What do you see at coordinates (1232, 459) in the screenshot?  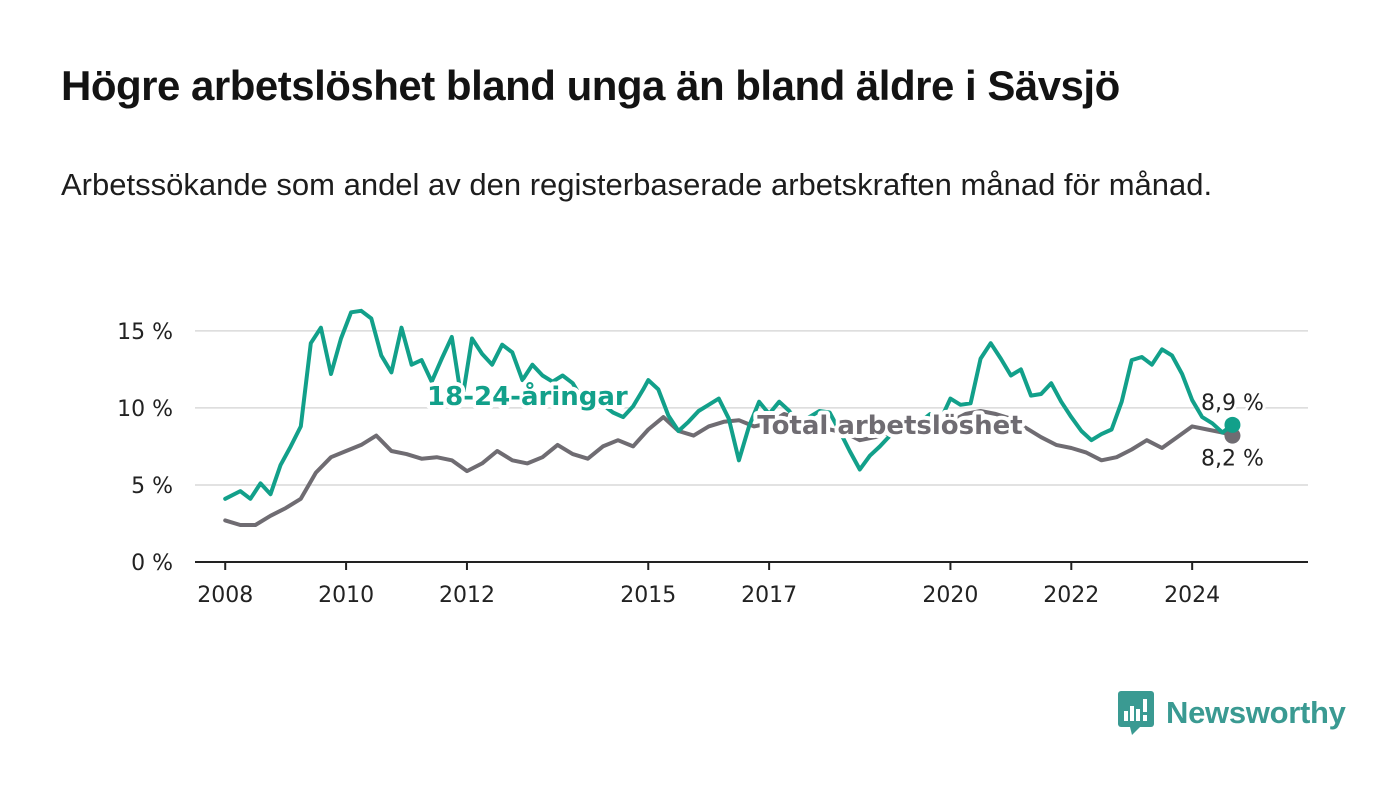 I see `series-end-value-label: 8,2 %` at bounding box center [1232, 459].